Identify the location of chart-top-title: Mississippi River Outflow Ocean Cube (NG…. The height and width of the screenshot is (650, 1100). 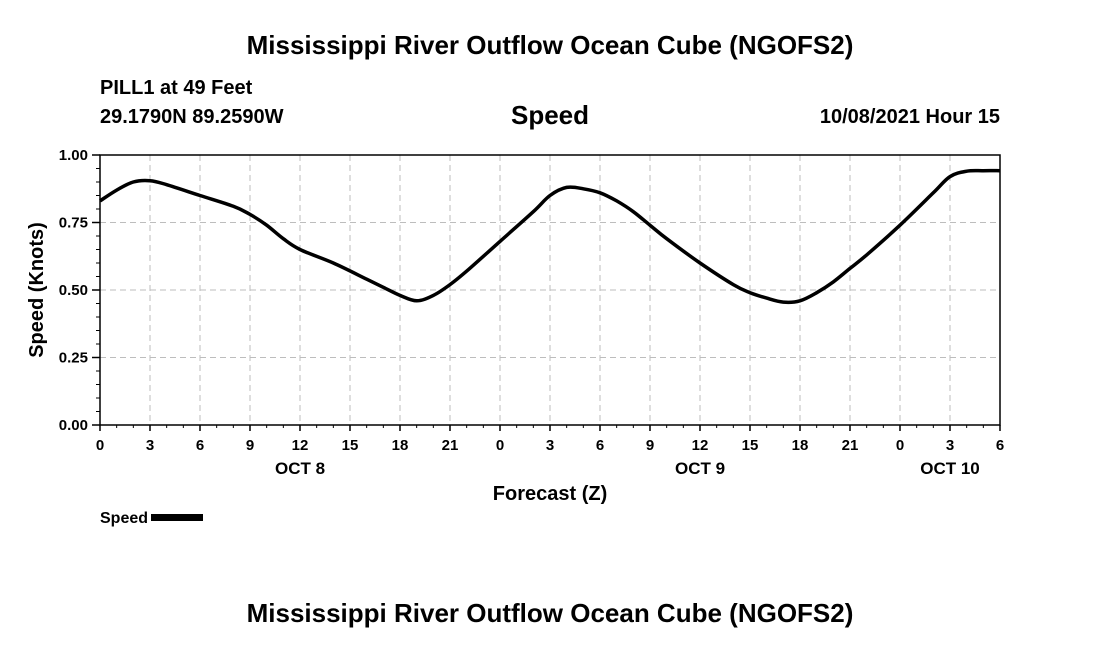
(550, 45).